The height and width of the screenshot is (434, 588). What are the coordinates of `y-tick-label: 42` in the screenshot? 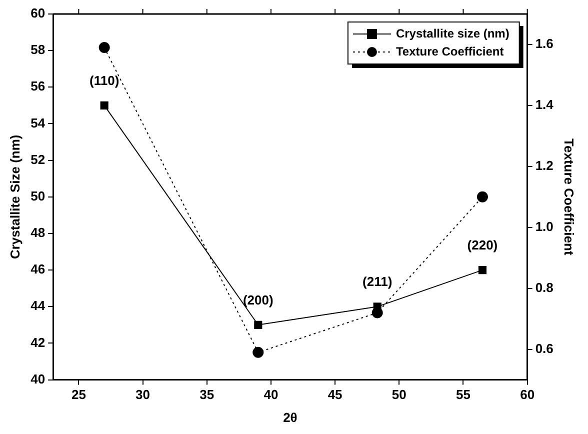 It's located at (38, 342).